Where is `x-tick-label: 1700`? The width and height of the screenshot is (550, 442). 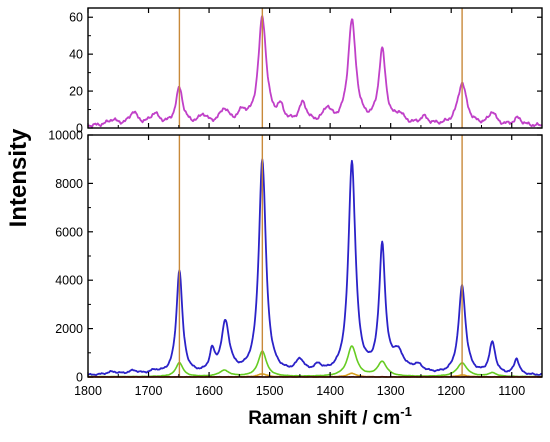 x-tick-label: 1700 is located at coordinates (149, 391).